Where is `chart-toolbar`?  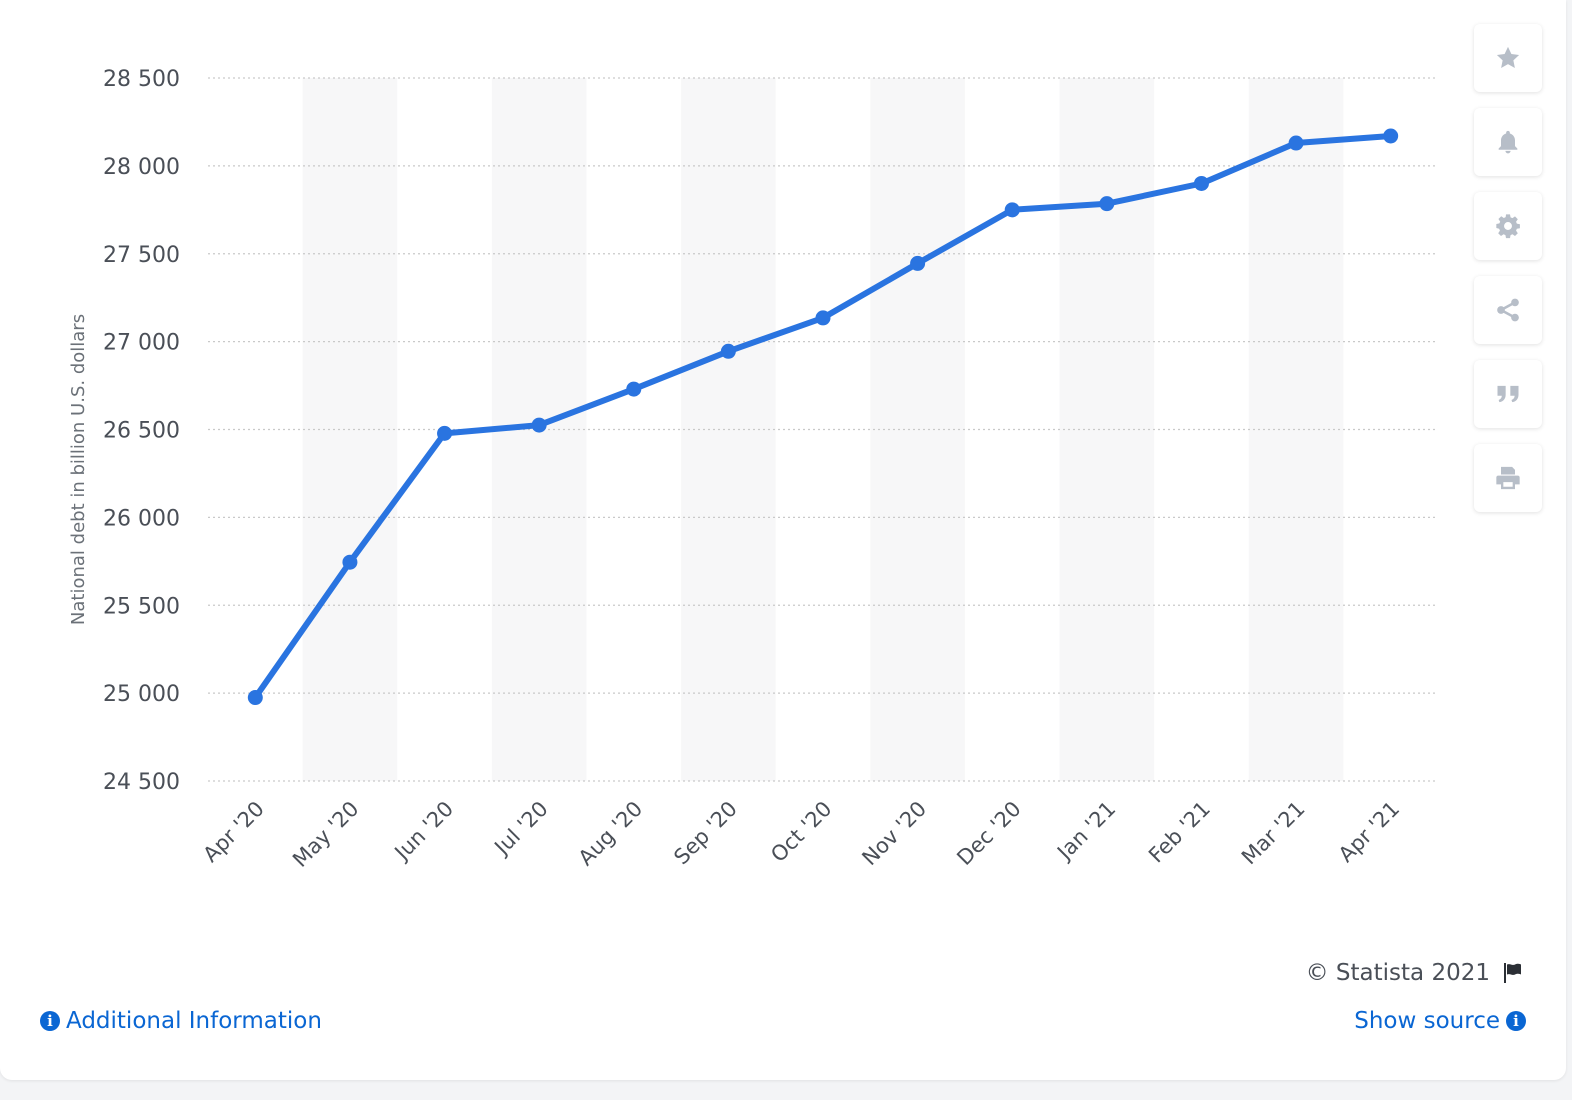 chart-toolbar is located at coordinates (1508, 276).